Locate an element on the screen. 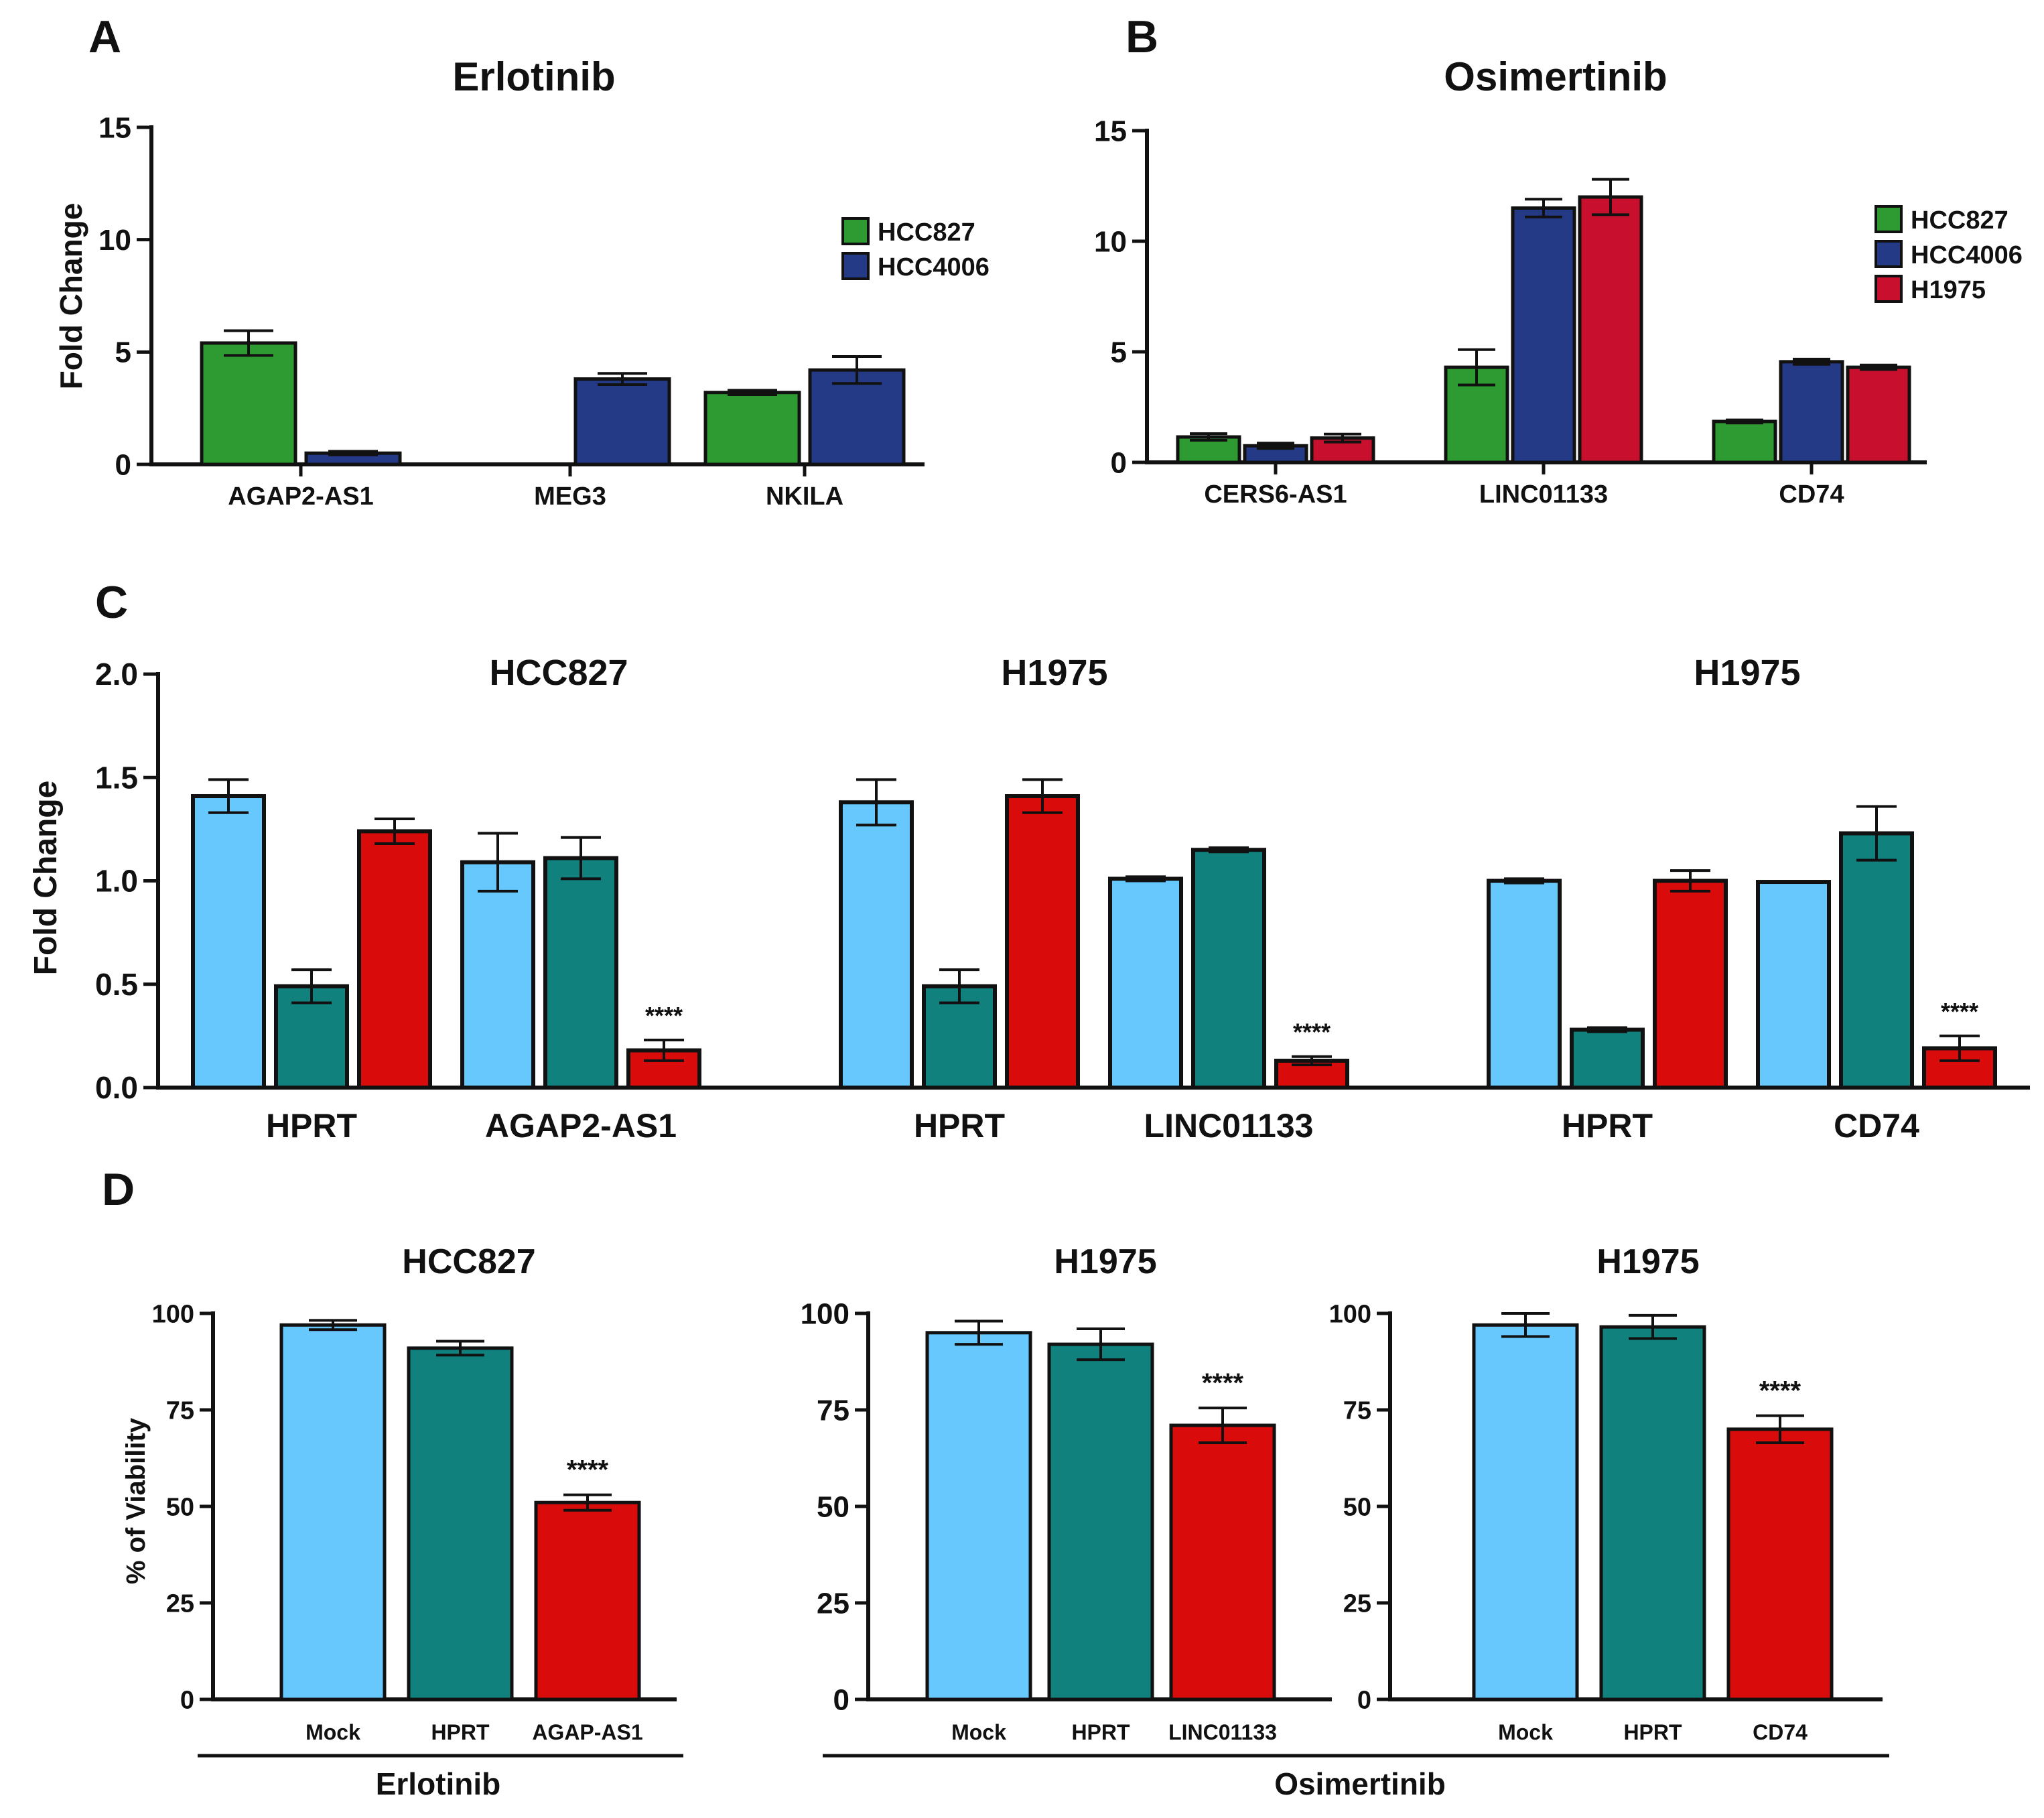  panel-d-treatment-label: Osimertinib is located at coordinates (1360, 1783).